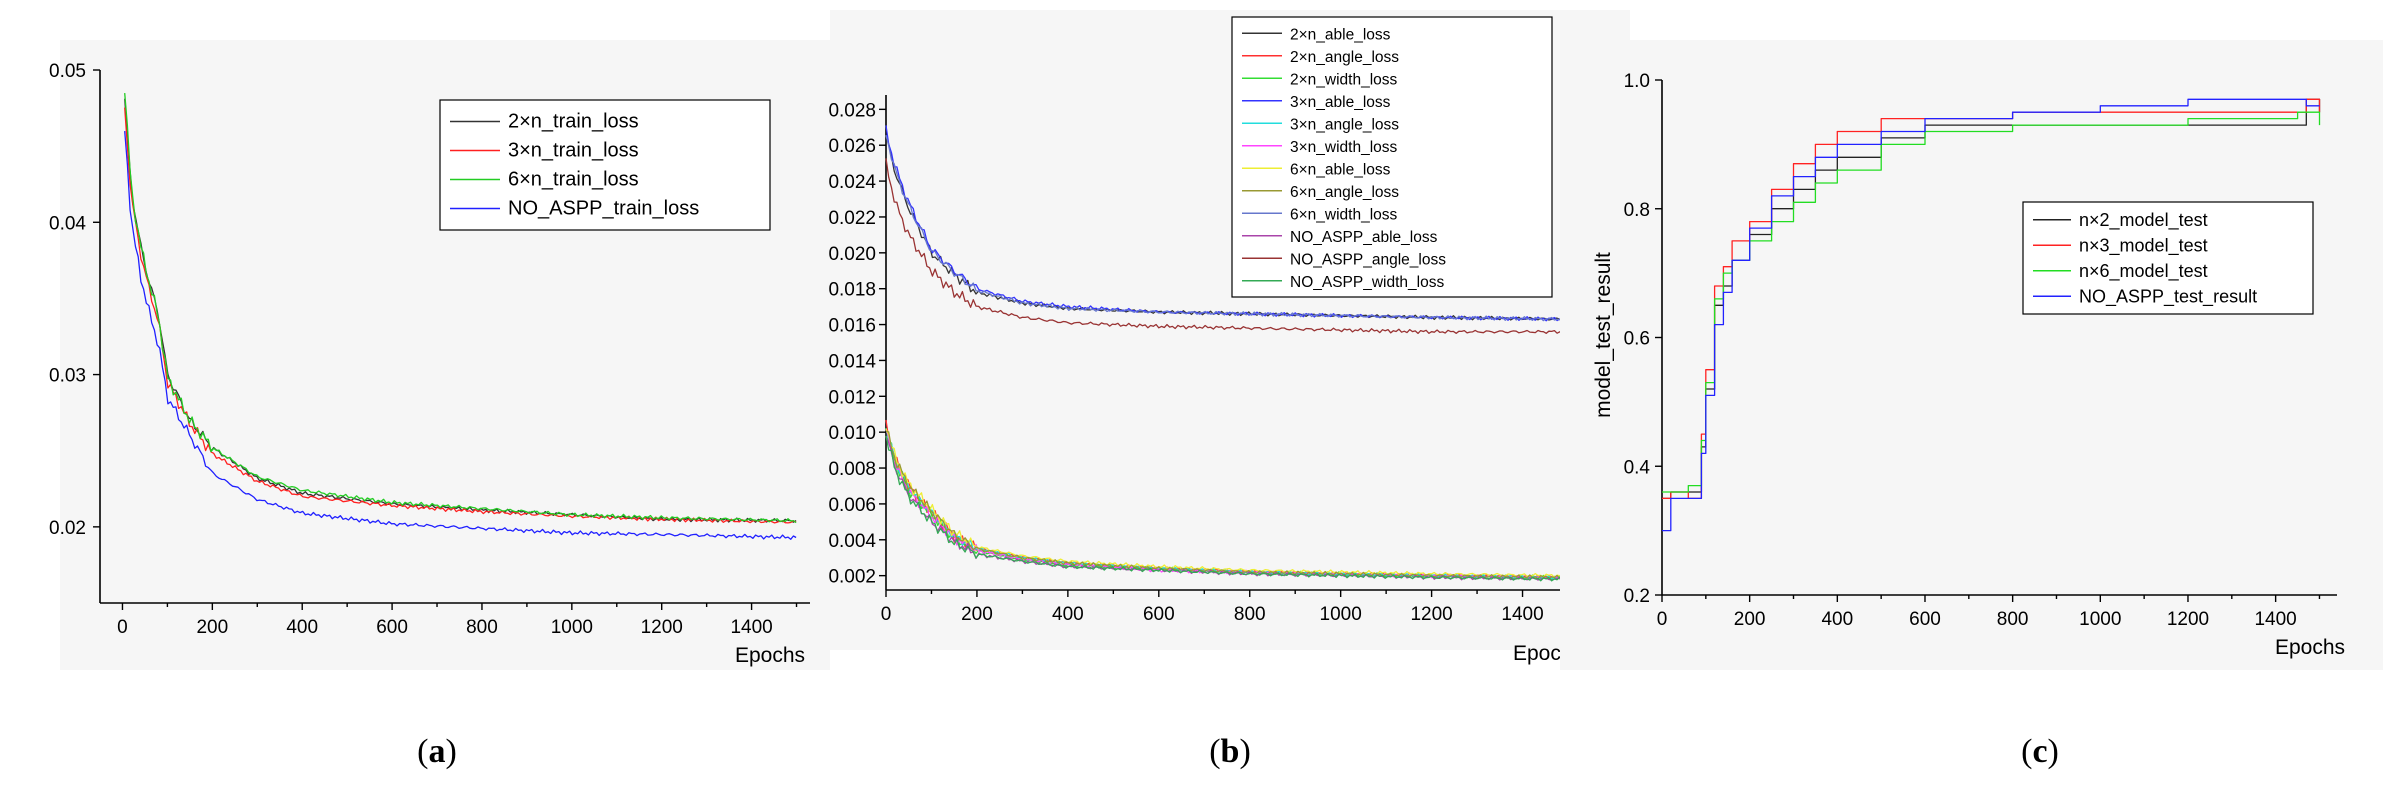  What do you see at coordinates (1340, 102) in the screenshot?
I see `legend-label: 3×n_able_loss` at bounding box center [1340, 102].